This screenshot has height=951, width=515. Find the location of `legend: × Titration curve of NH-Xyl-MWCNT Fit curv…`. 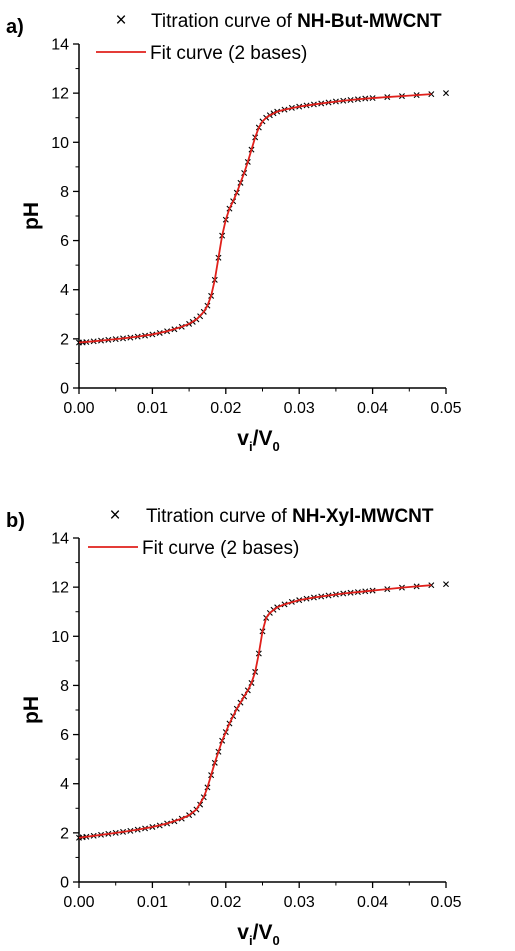

legend: × Titration curve of NH-Xyl-MWCNT Fit curv… is located at coordinates (261, 532).